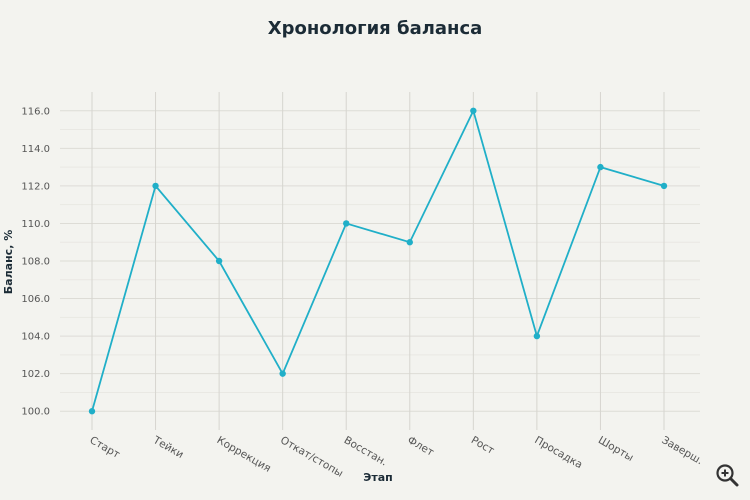 This screenshot has width=750, height=500. What do you see at coordinates (482, 445) in the screenshot?
I see `x-tick-label: Рост` at bounding box center [482, 445].